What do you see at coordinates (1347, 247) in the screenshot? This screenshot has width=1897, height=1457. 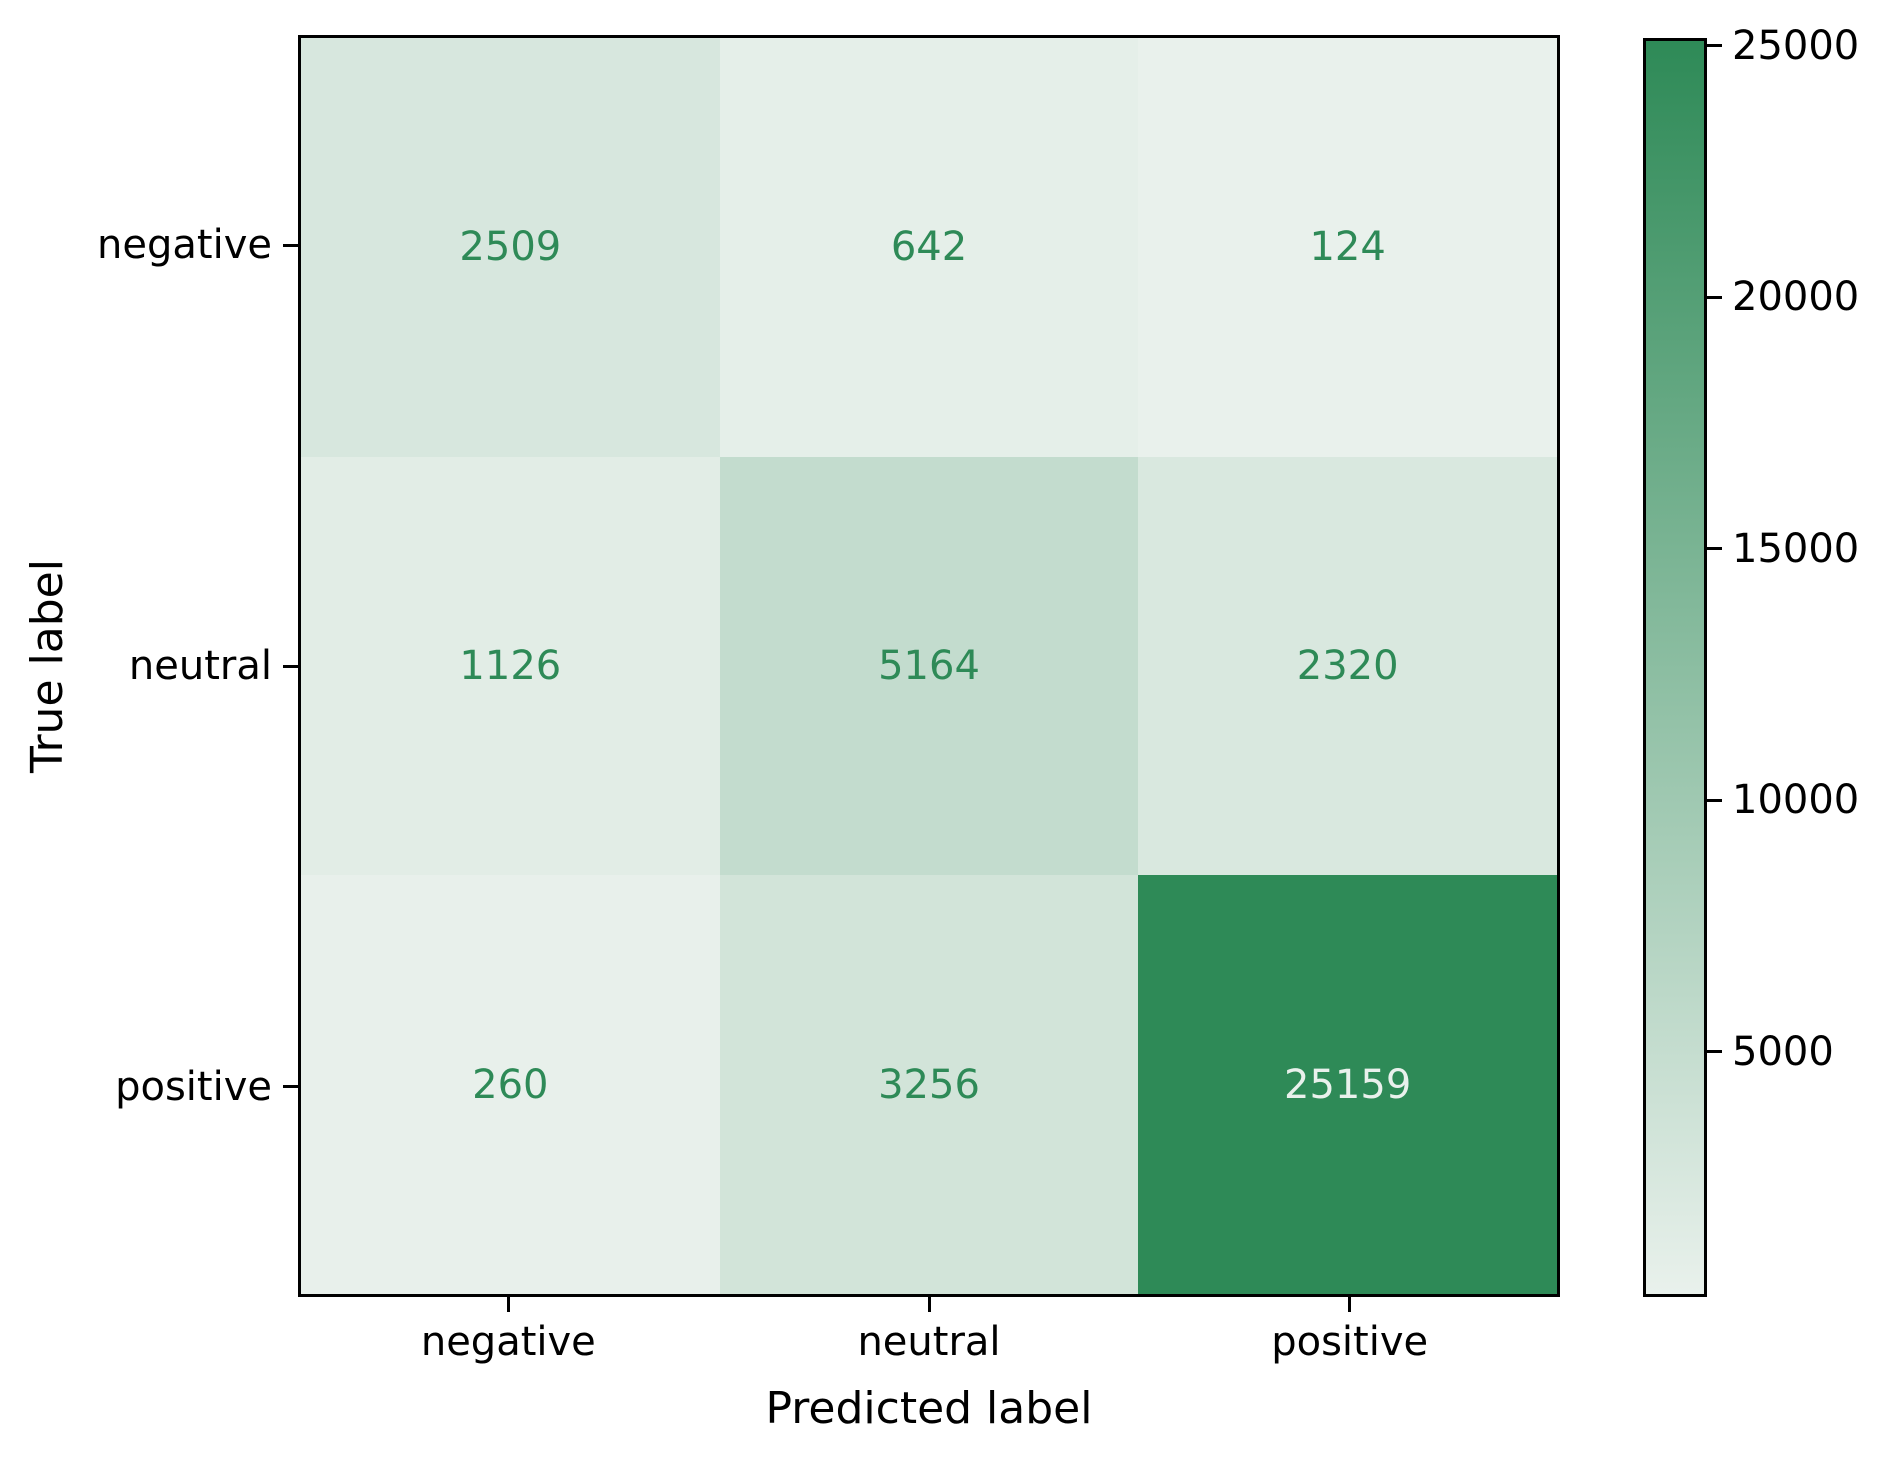 I see `heatmap-cell-negative-positive: 124` at bounding box center [1347, 247].